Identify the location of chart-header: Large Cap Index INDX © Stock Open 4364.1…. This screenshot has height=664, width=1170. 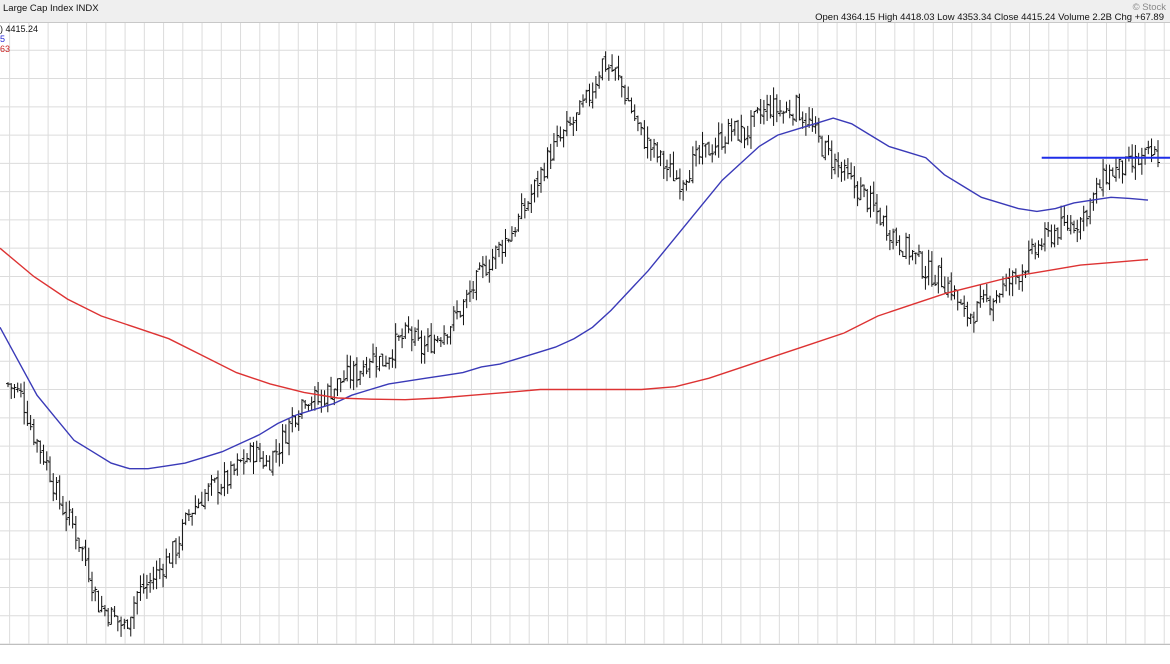
(585, 11).